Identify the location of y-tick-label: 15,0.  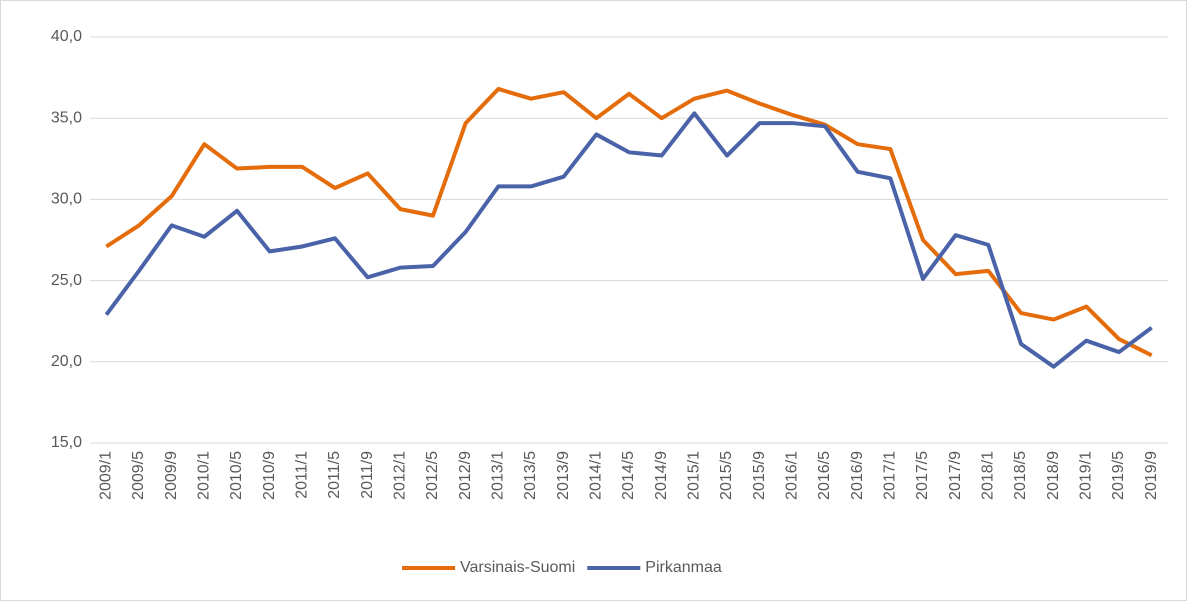
(66, 442).